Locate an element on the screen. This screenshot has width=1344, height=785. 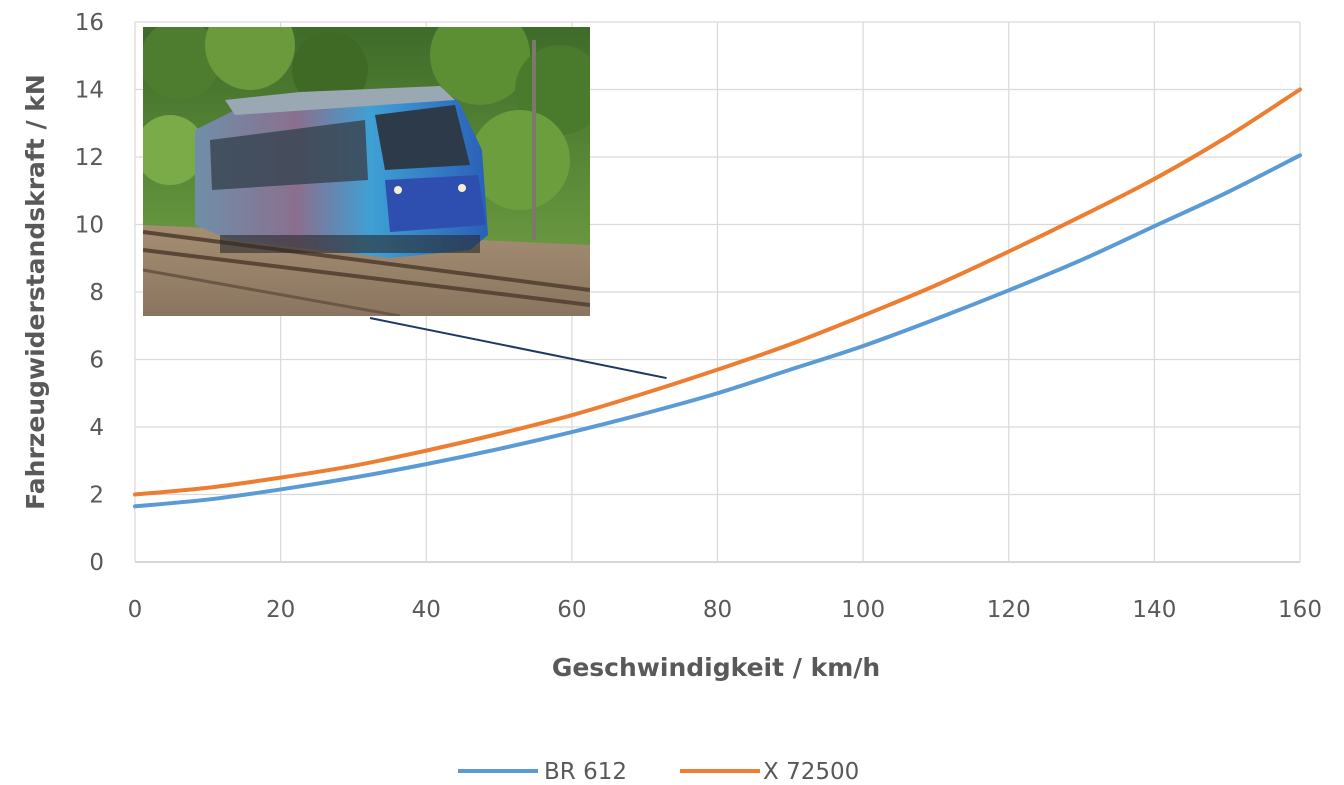
legend-label-br-612: BR 612 is located at coordinates (585, 772).